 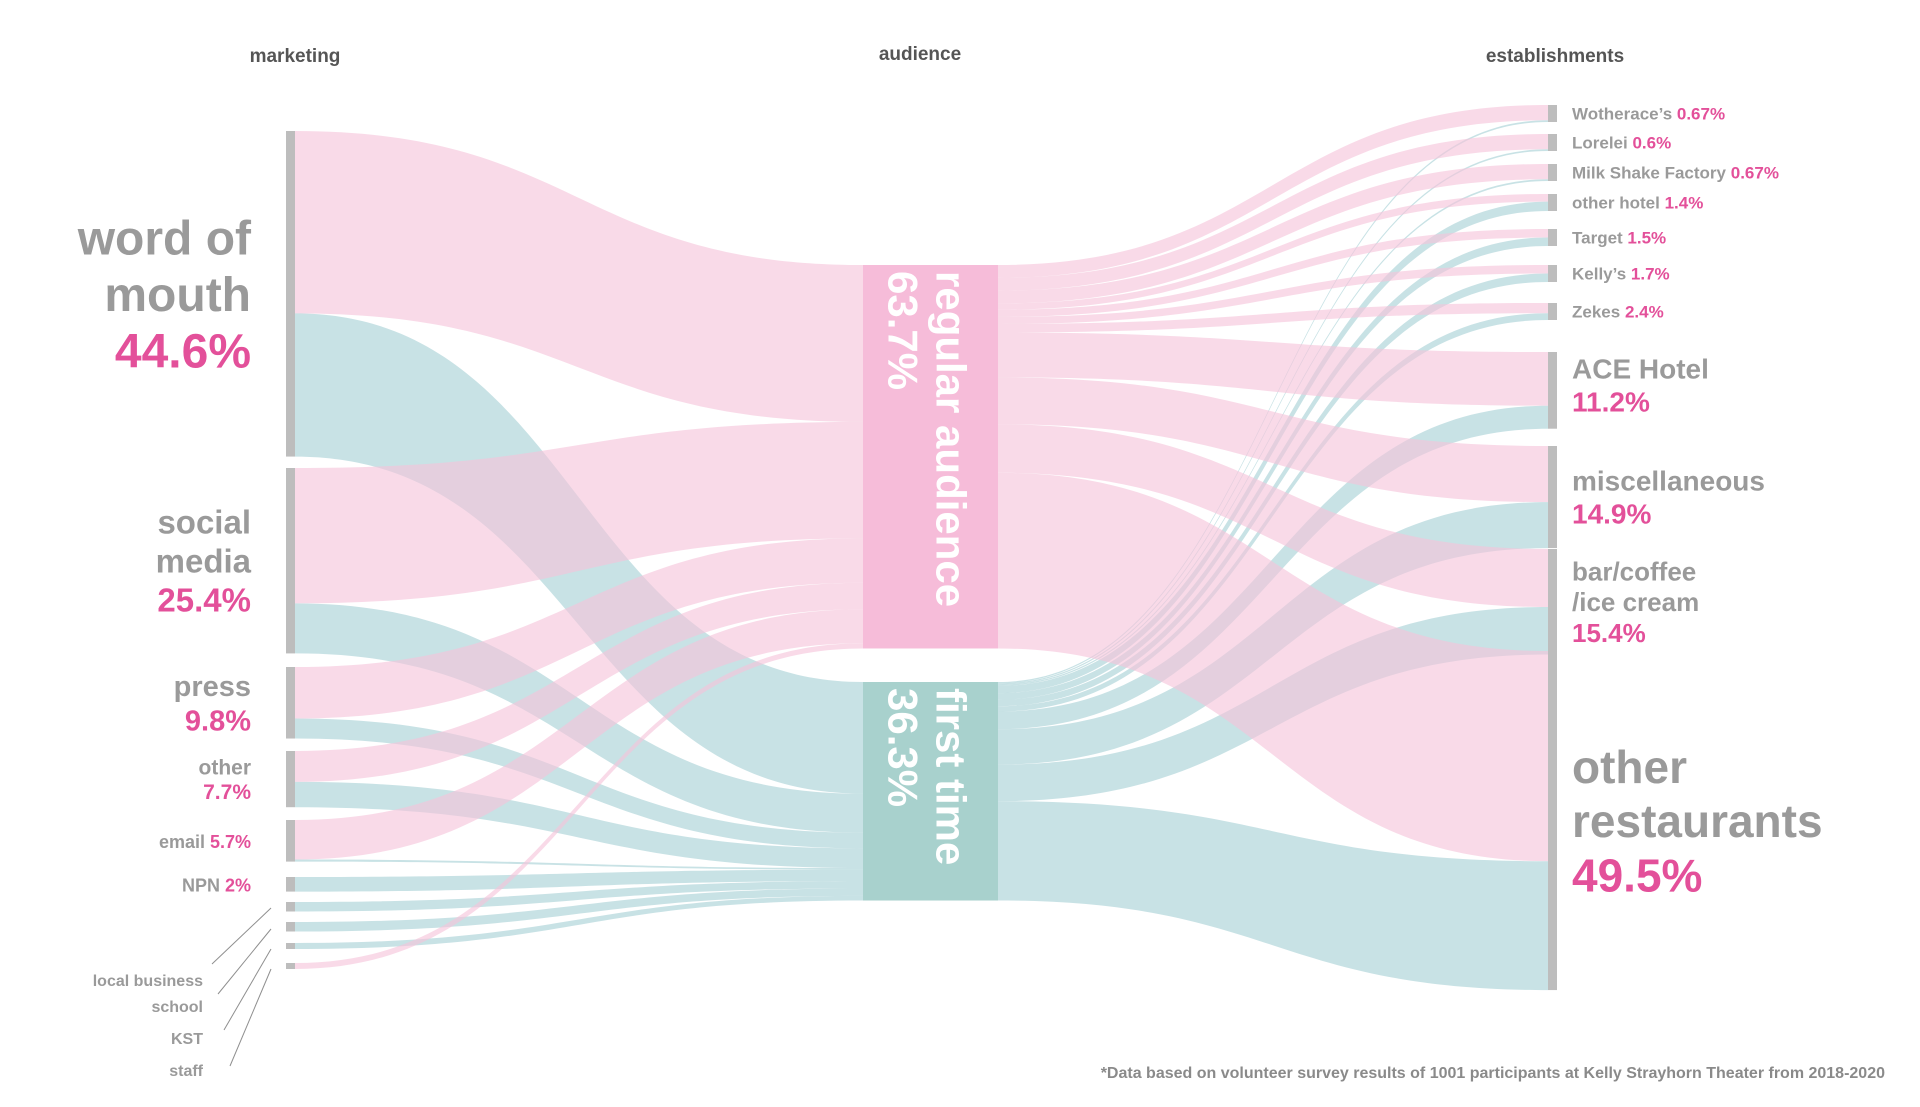 I want to click on source-label-word-of-mouth-1: mouth, so click(x=177, y=295).